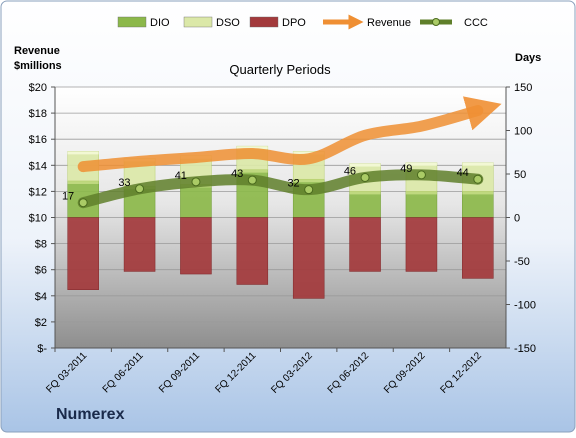 The width and height of the screenshot is (576, 438). I want to click on legend-item-revenue: Revenue, so click(367, 22).